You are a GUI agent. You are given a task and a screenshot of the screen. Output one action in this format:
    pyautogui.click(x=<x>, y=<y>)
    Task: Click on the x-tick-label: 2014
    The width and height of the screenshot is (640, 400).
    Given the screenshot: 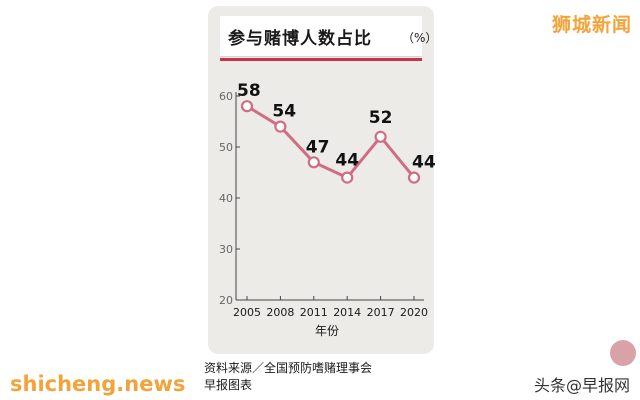 What is the action you would take?
    pyautogui.click(x=347, y=312)
    